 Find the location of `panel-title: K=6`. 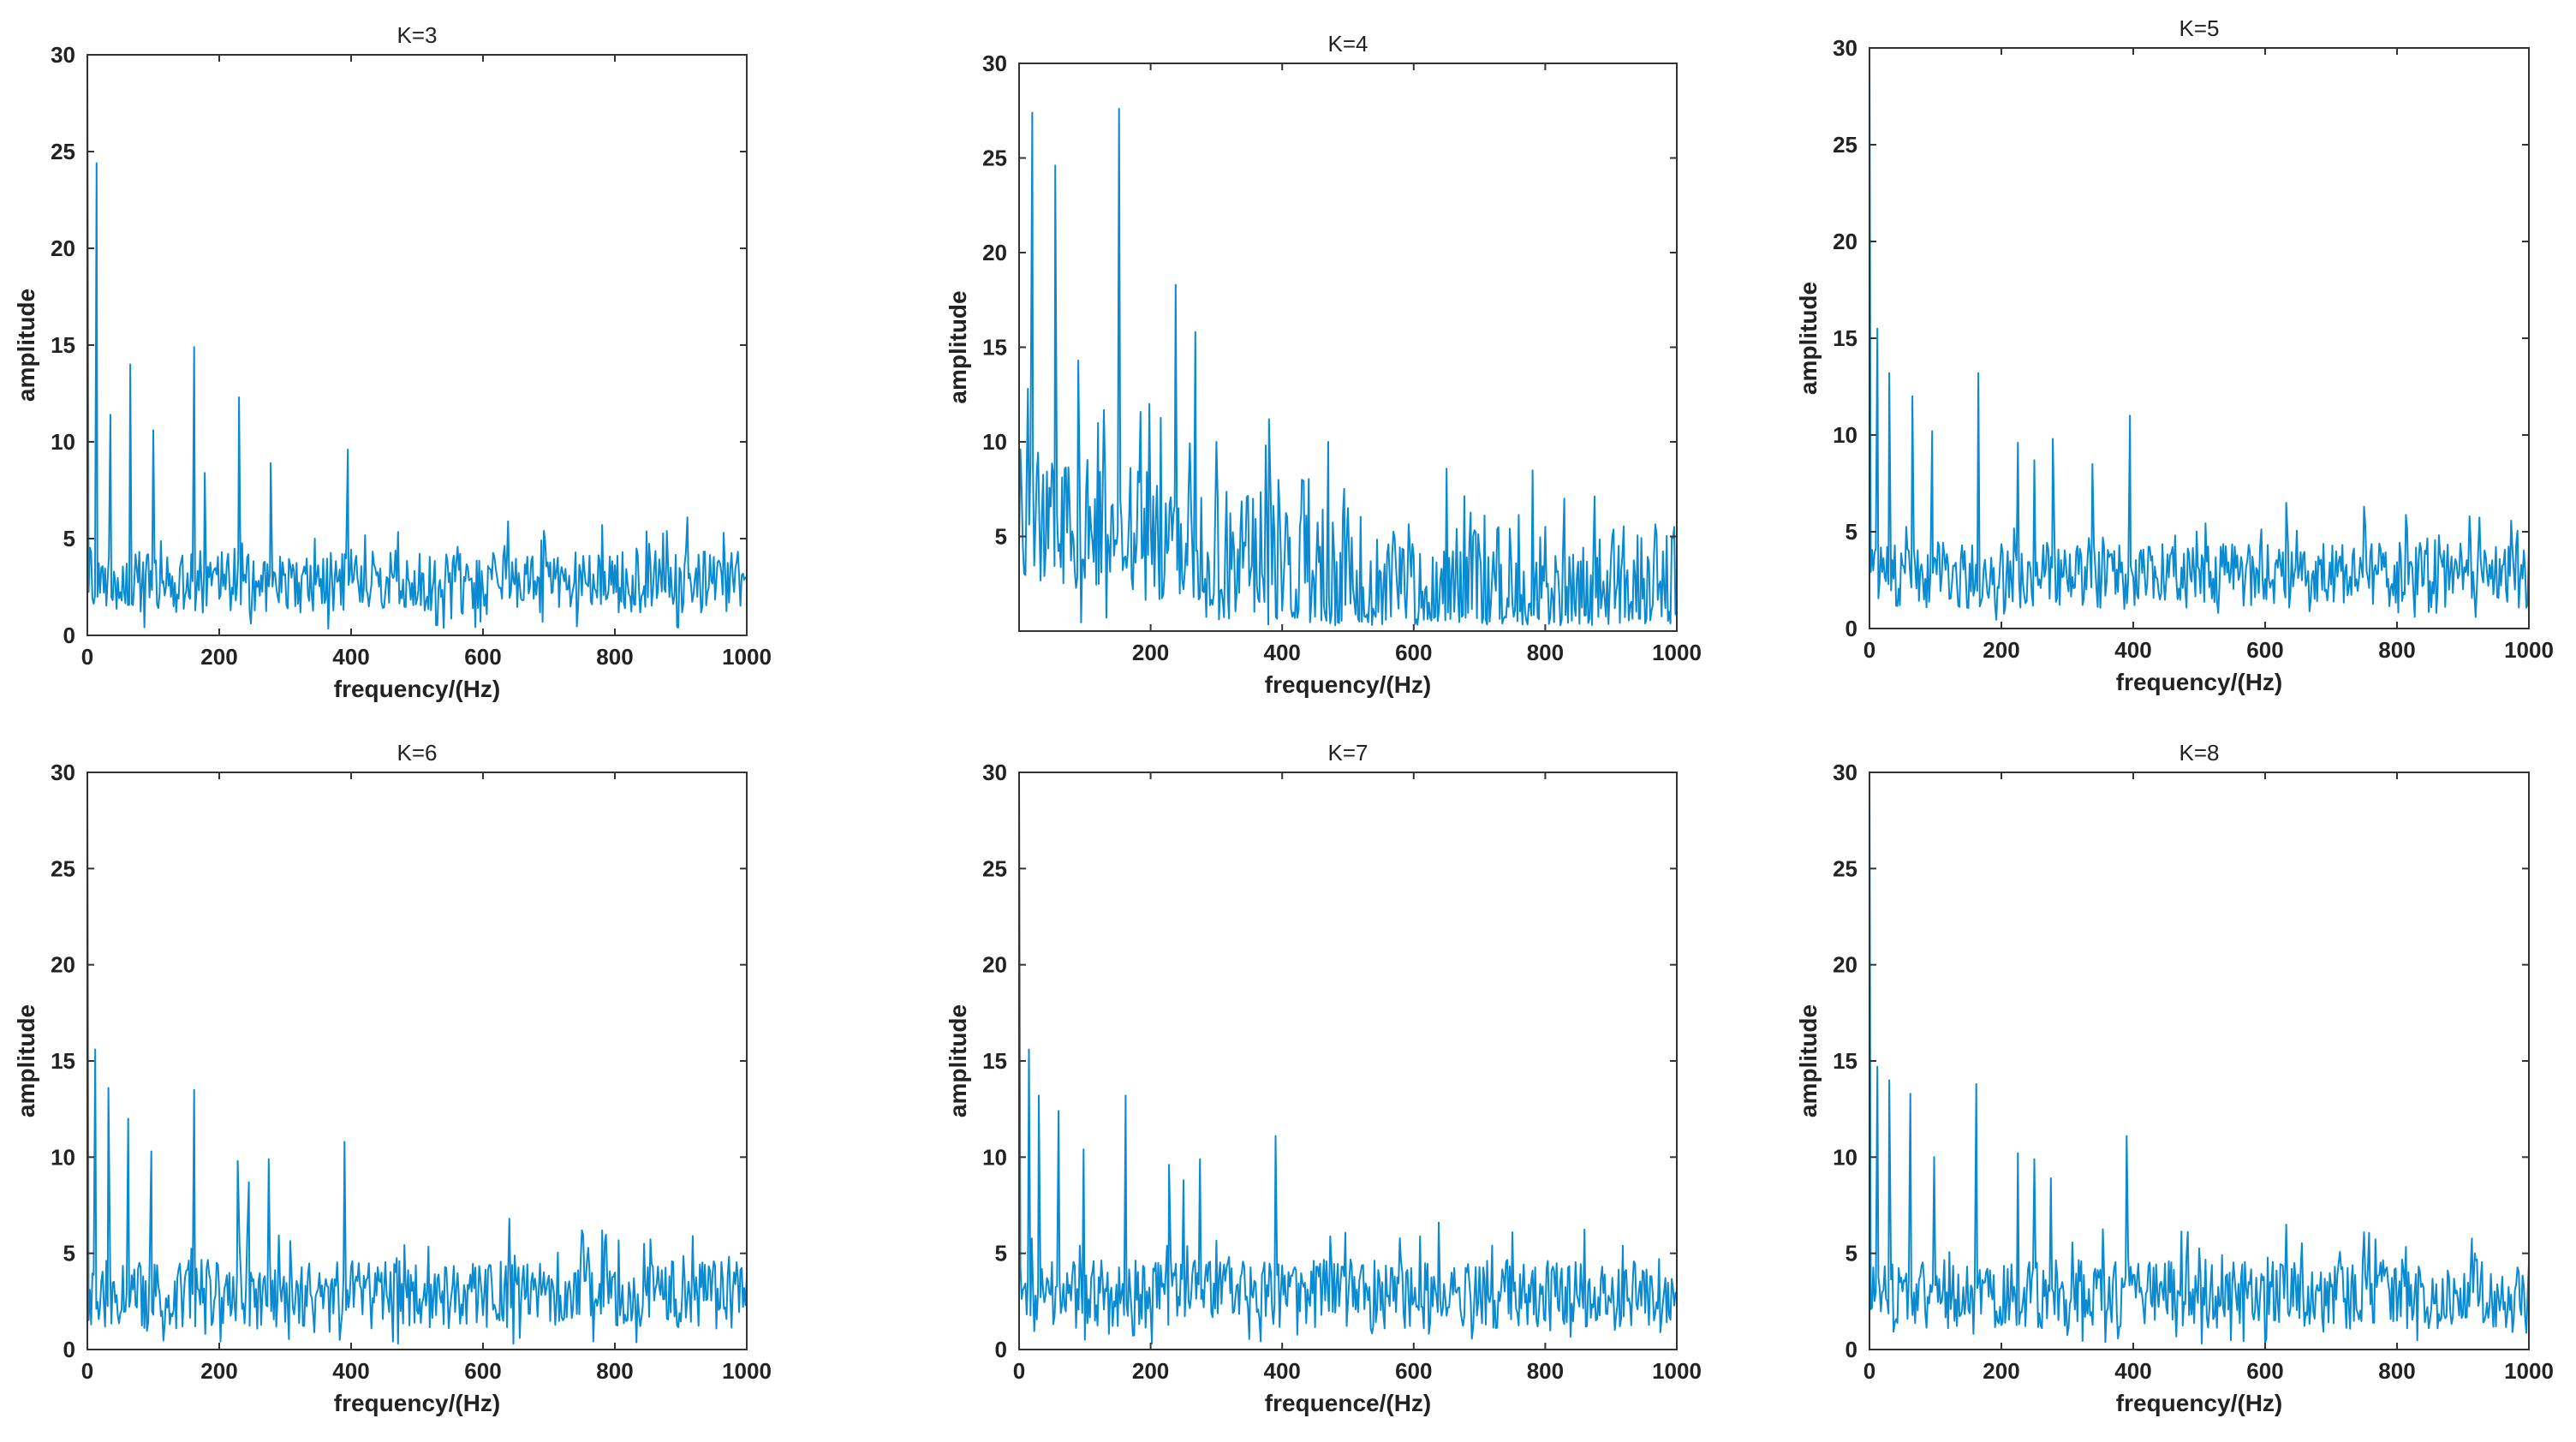

panel-title: K=6 is located at coordinates (418, 753).